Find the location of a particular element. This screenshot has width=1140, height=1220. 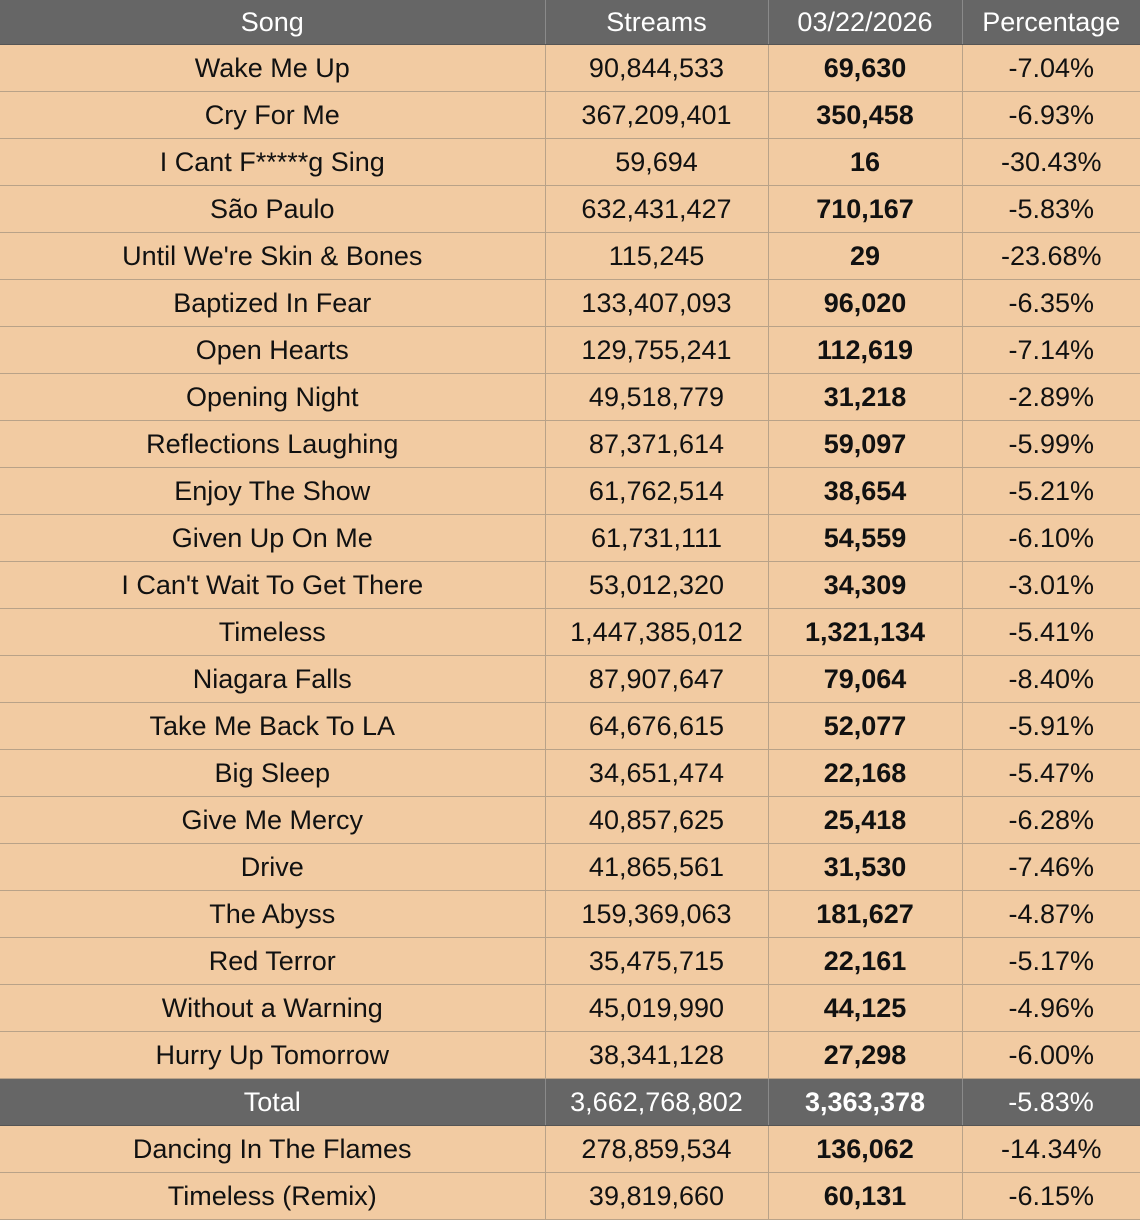

streams-cell: 61,762,514 is located at coordinates (657, 491).